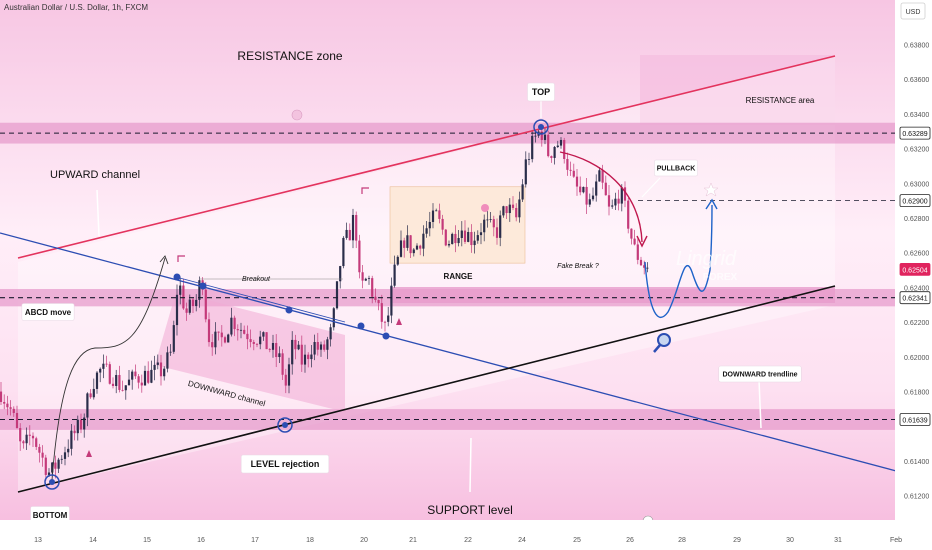 The width and height of the screenshot is (932, 550). Describe the element at coordinates (108, 369) in the screenshot. I see `abcd-move-curve` at that location.